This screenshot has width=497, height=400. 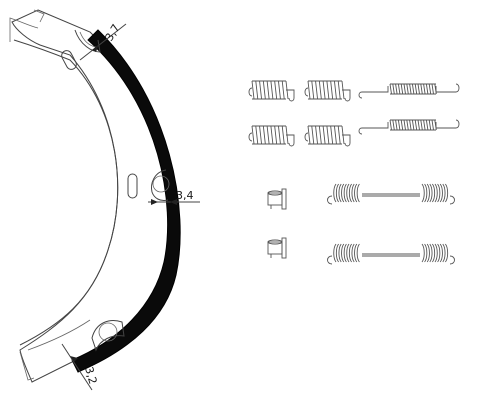 I want to click on dim-text-bottom: 3,2, so click(x=90, y=375).